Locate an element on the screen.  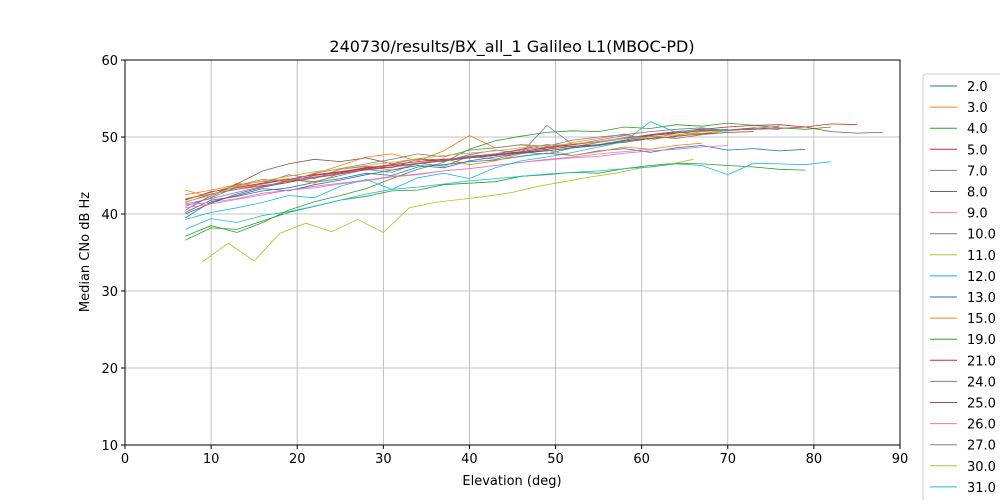
series-line-27.0 is located at coordinates (482, 162).